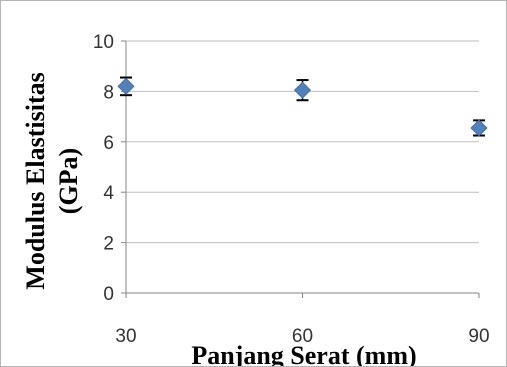  I want to click on y-tick-label-10: 10, so click(103, 42).